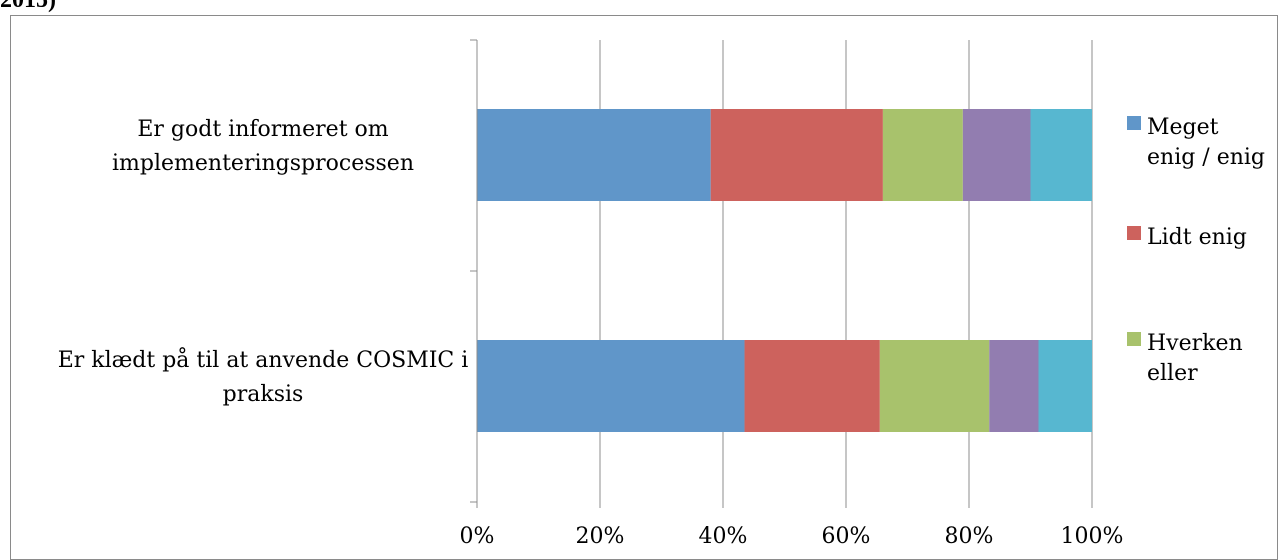  I want to click on category-label: implementeringsprocessen, so click(263, 163).